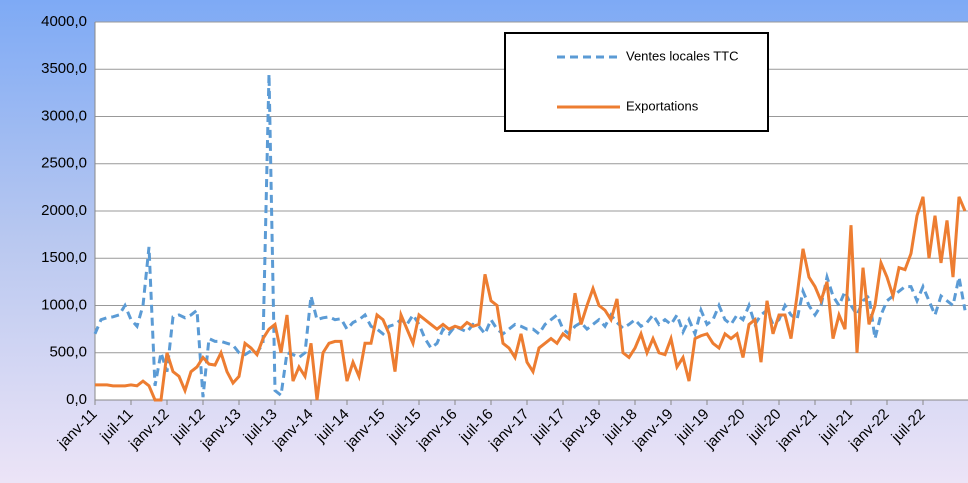  I want to click on legend-label: Exportations, so click(662, 105).